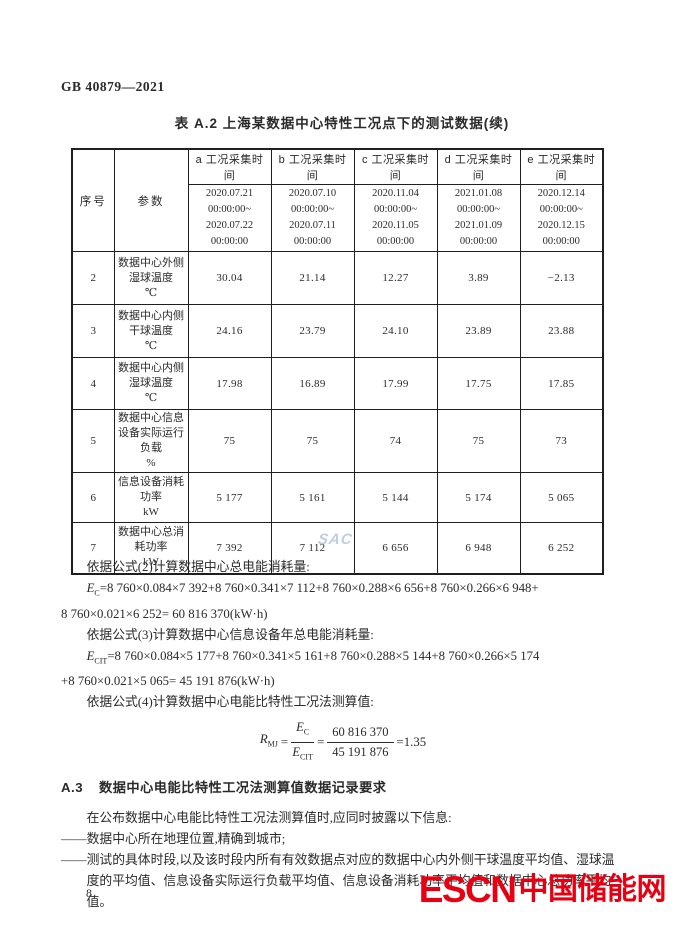  What do you see at coordinates (151, 375) in the screenshot?
I see `param-name: 数据中心内侧湿球温度` at bounding box center [151, 375].